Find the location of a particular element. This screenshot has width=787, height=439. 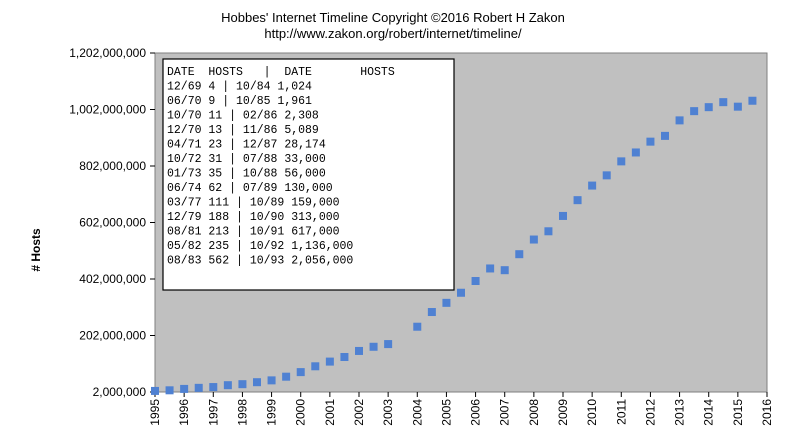

x-tick-label: 2012 is located at coordinates (650, 412).